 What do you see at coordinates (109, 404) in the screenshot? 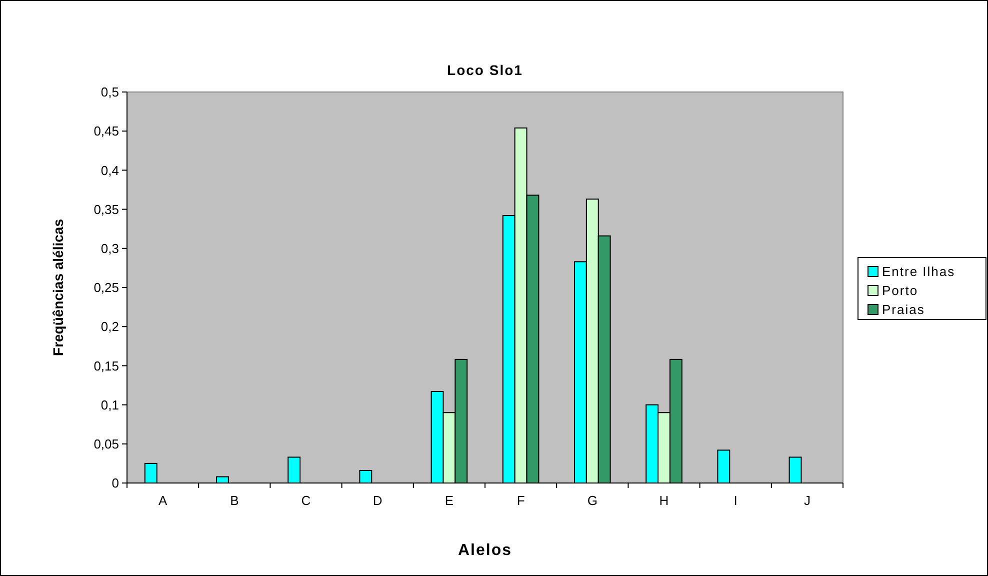
I see `y-tick-label: 0,1` at bounding box center [109, 404].